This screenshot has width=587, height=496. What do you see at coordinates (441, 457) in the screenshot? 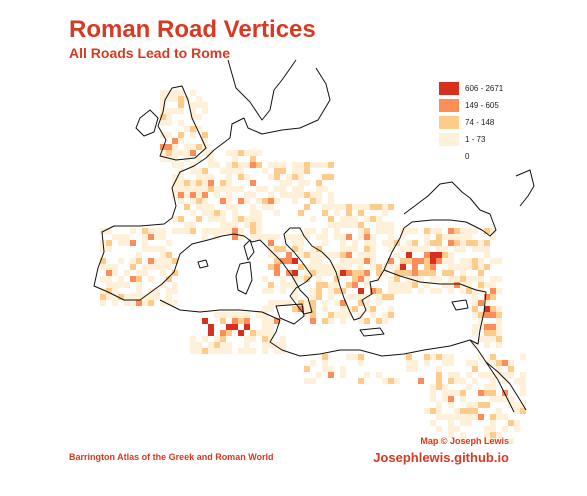
I see `website-link: Josephlewis.github.io` at bounding box center [441, 457].